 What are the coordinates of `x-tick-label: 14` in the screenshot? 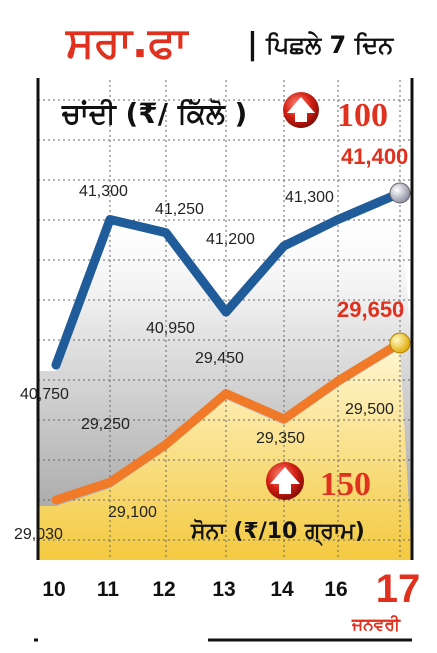 It's located at (282, 589).